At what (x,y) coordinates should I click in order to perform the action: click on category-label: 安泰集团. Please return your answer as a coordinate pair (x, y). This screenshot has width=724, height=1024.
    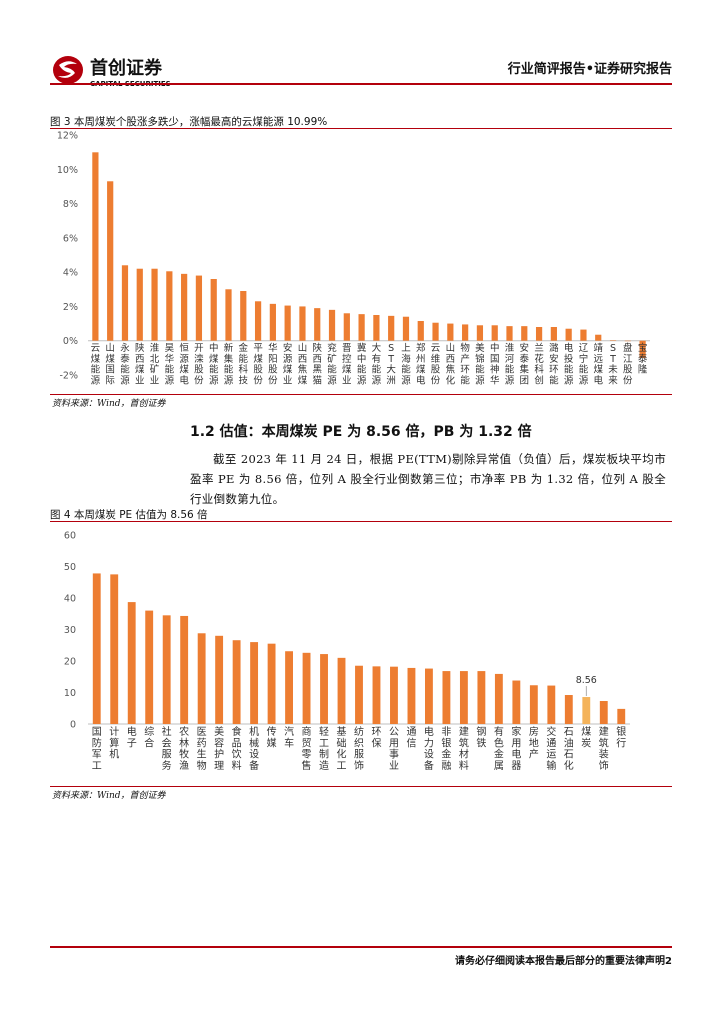
    Looking at the image, I should click on (525, 364).